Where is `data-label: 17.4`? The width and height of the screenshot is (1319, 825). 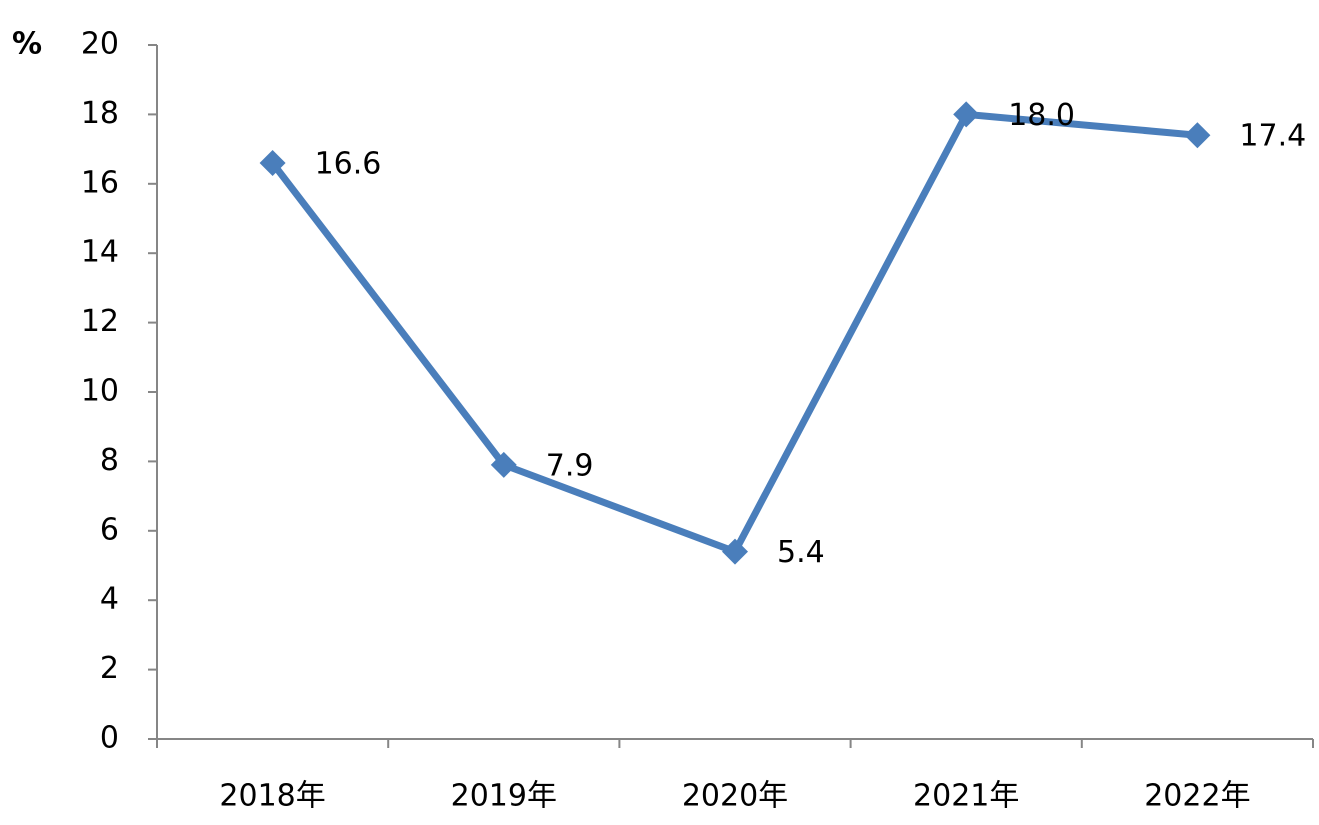 data-label: 17.4 is located at coordinates (1272, 136).